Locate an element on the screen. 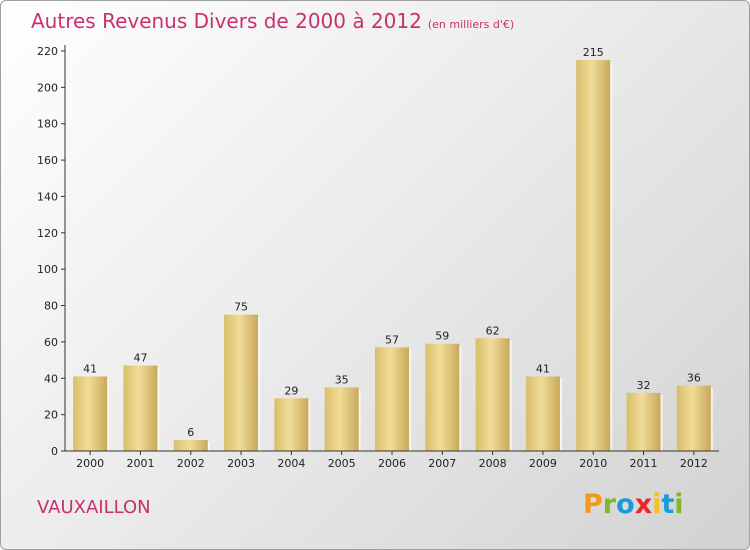 This screenshot has width=750, height=550. value-label: 29 is located at coordinates (291, 390).